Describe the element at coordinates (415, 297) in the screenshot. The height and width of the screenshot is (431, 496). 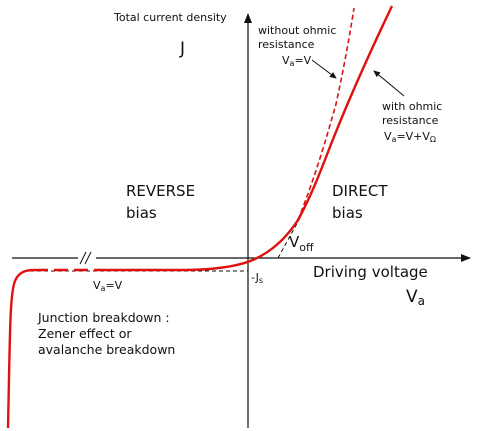
I see `x-axis-symbol: Va` at that location.